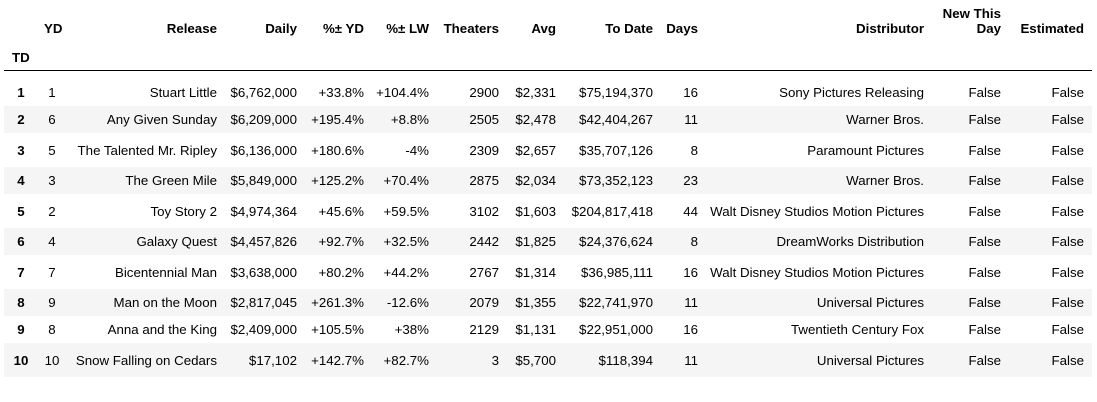  What do you see at coordinates (161, 119) in the screenshot?
I see `table-cell: Any Given Sunday` at bounding box center [161, 119].